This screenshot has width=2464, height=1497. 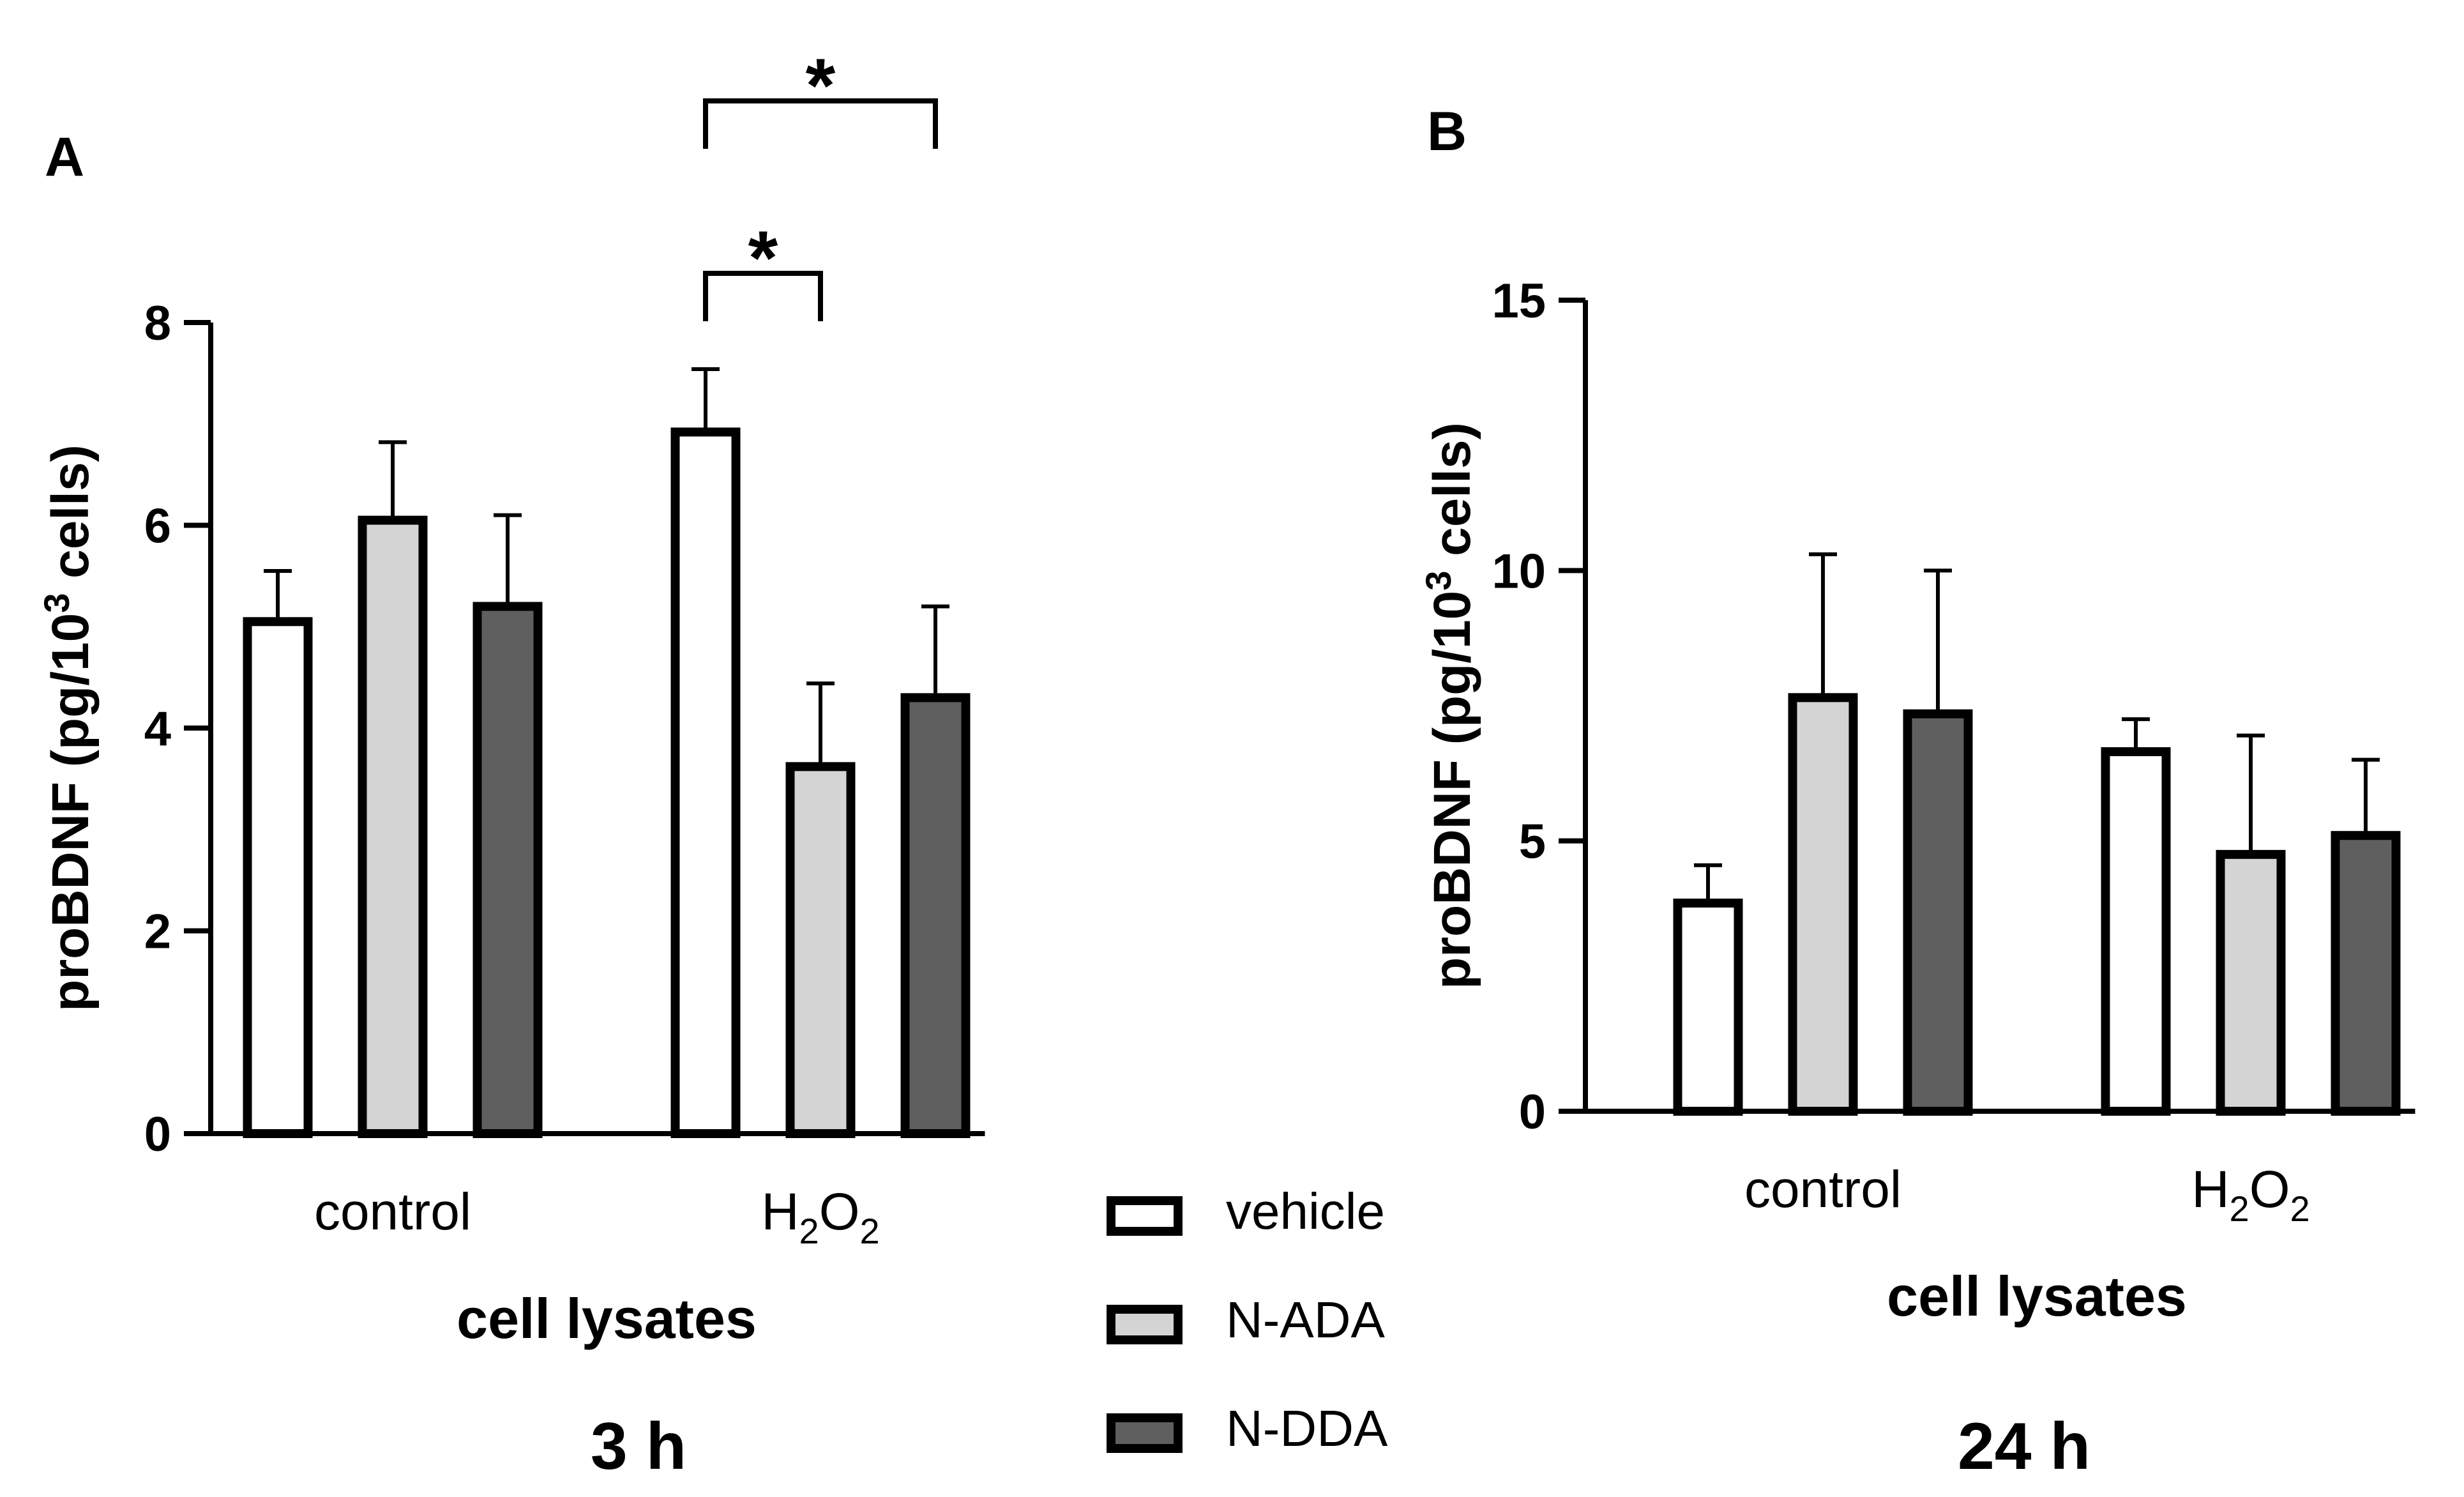 I want to click on time-label: 24 h, so click(x=2024, y=1447).